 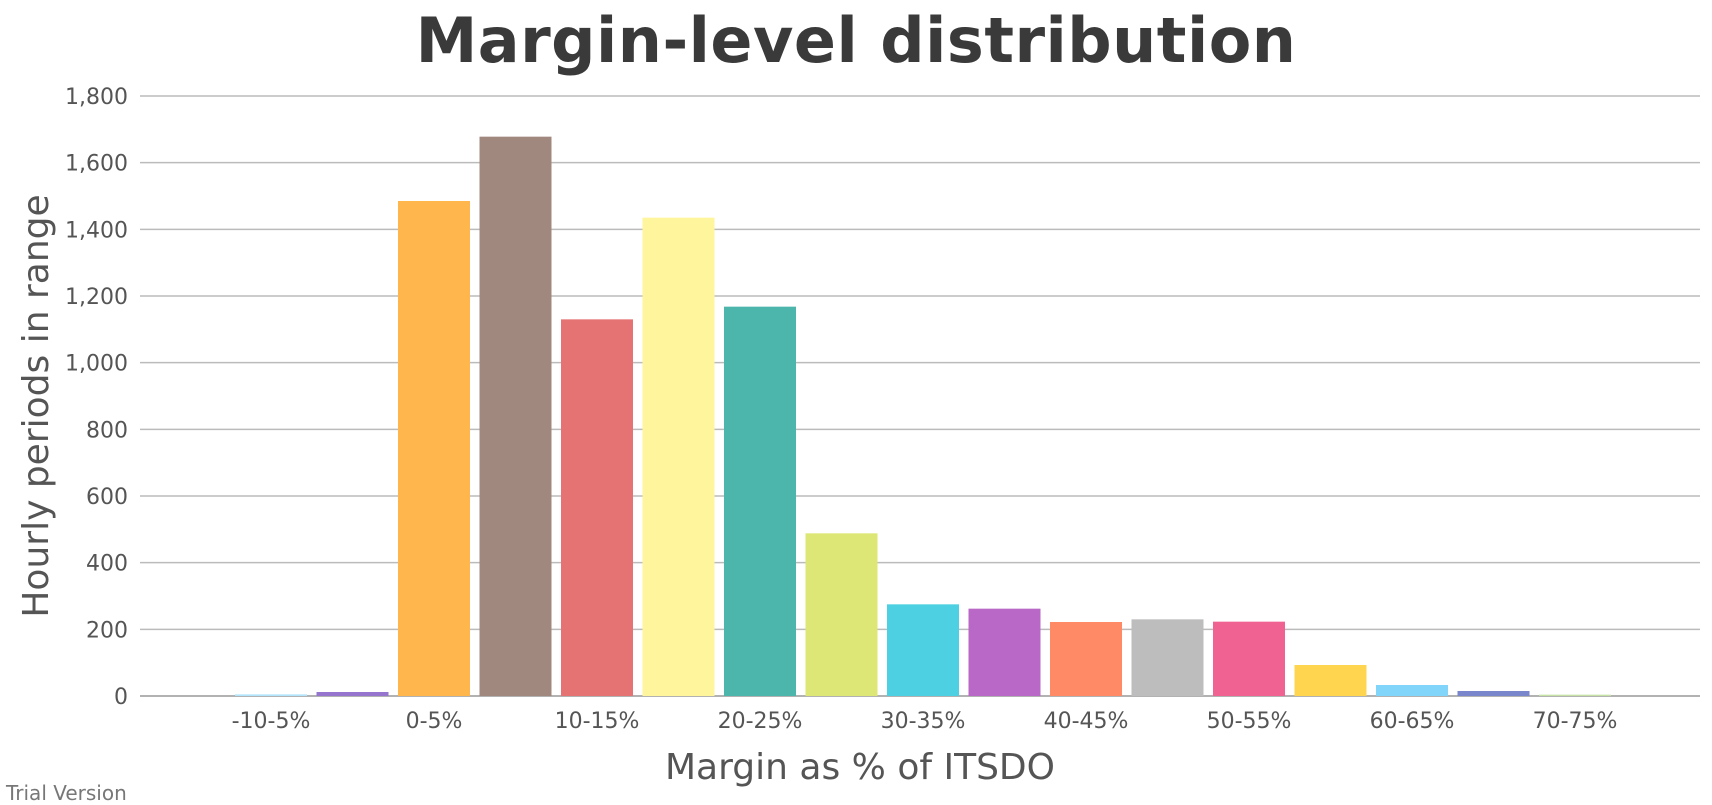 I want to click on watermark-text: Trial Version, so click(x=66, y=793).